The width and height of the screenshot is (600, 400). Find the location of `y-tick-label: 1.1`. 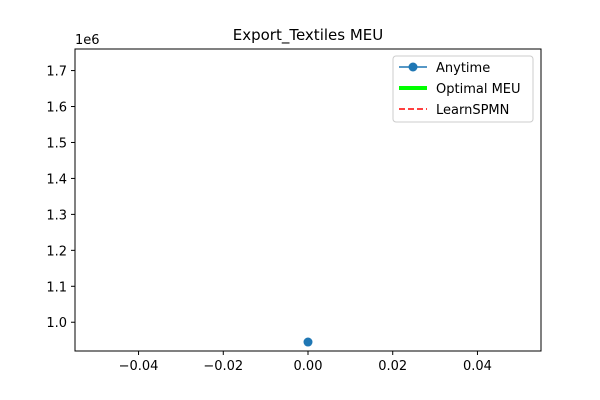

y-tick-label: 1.1 is located at coordinates (56, 287).